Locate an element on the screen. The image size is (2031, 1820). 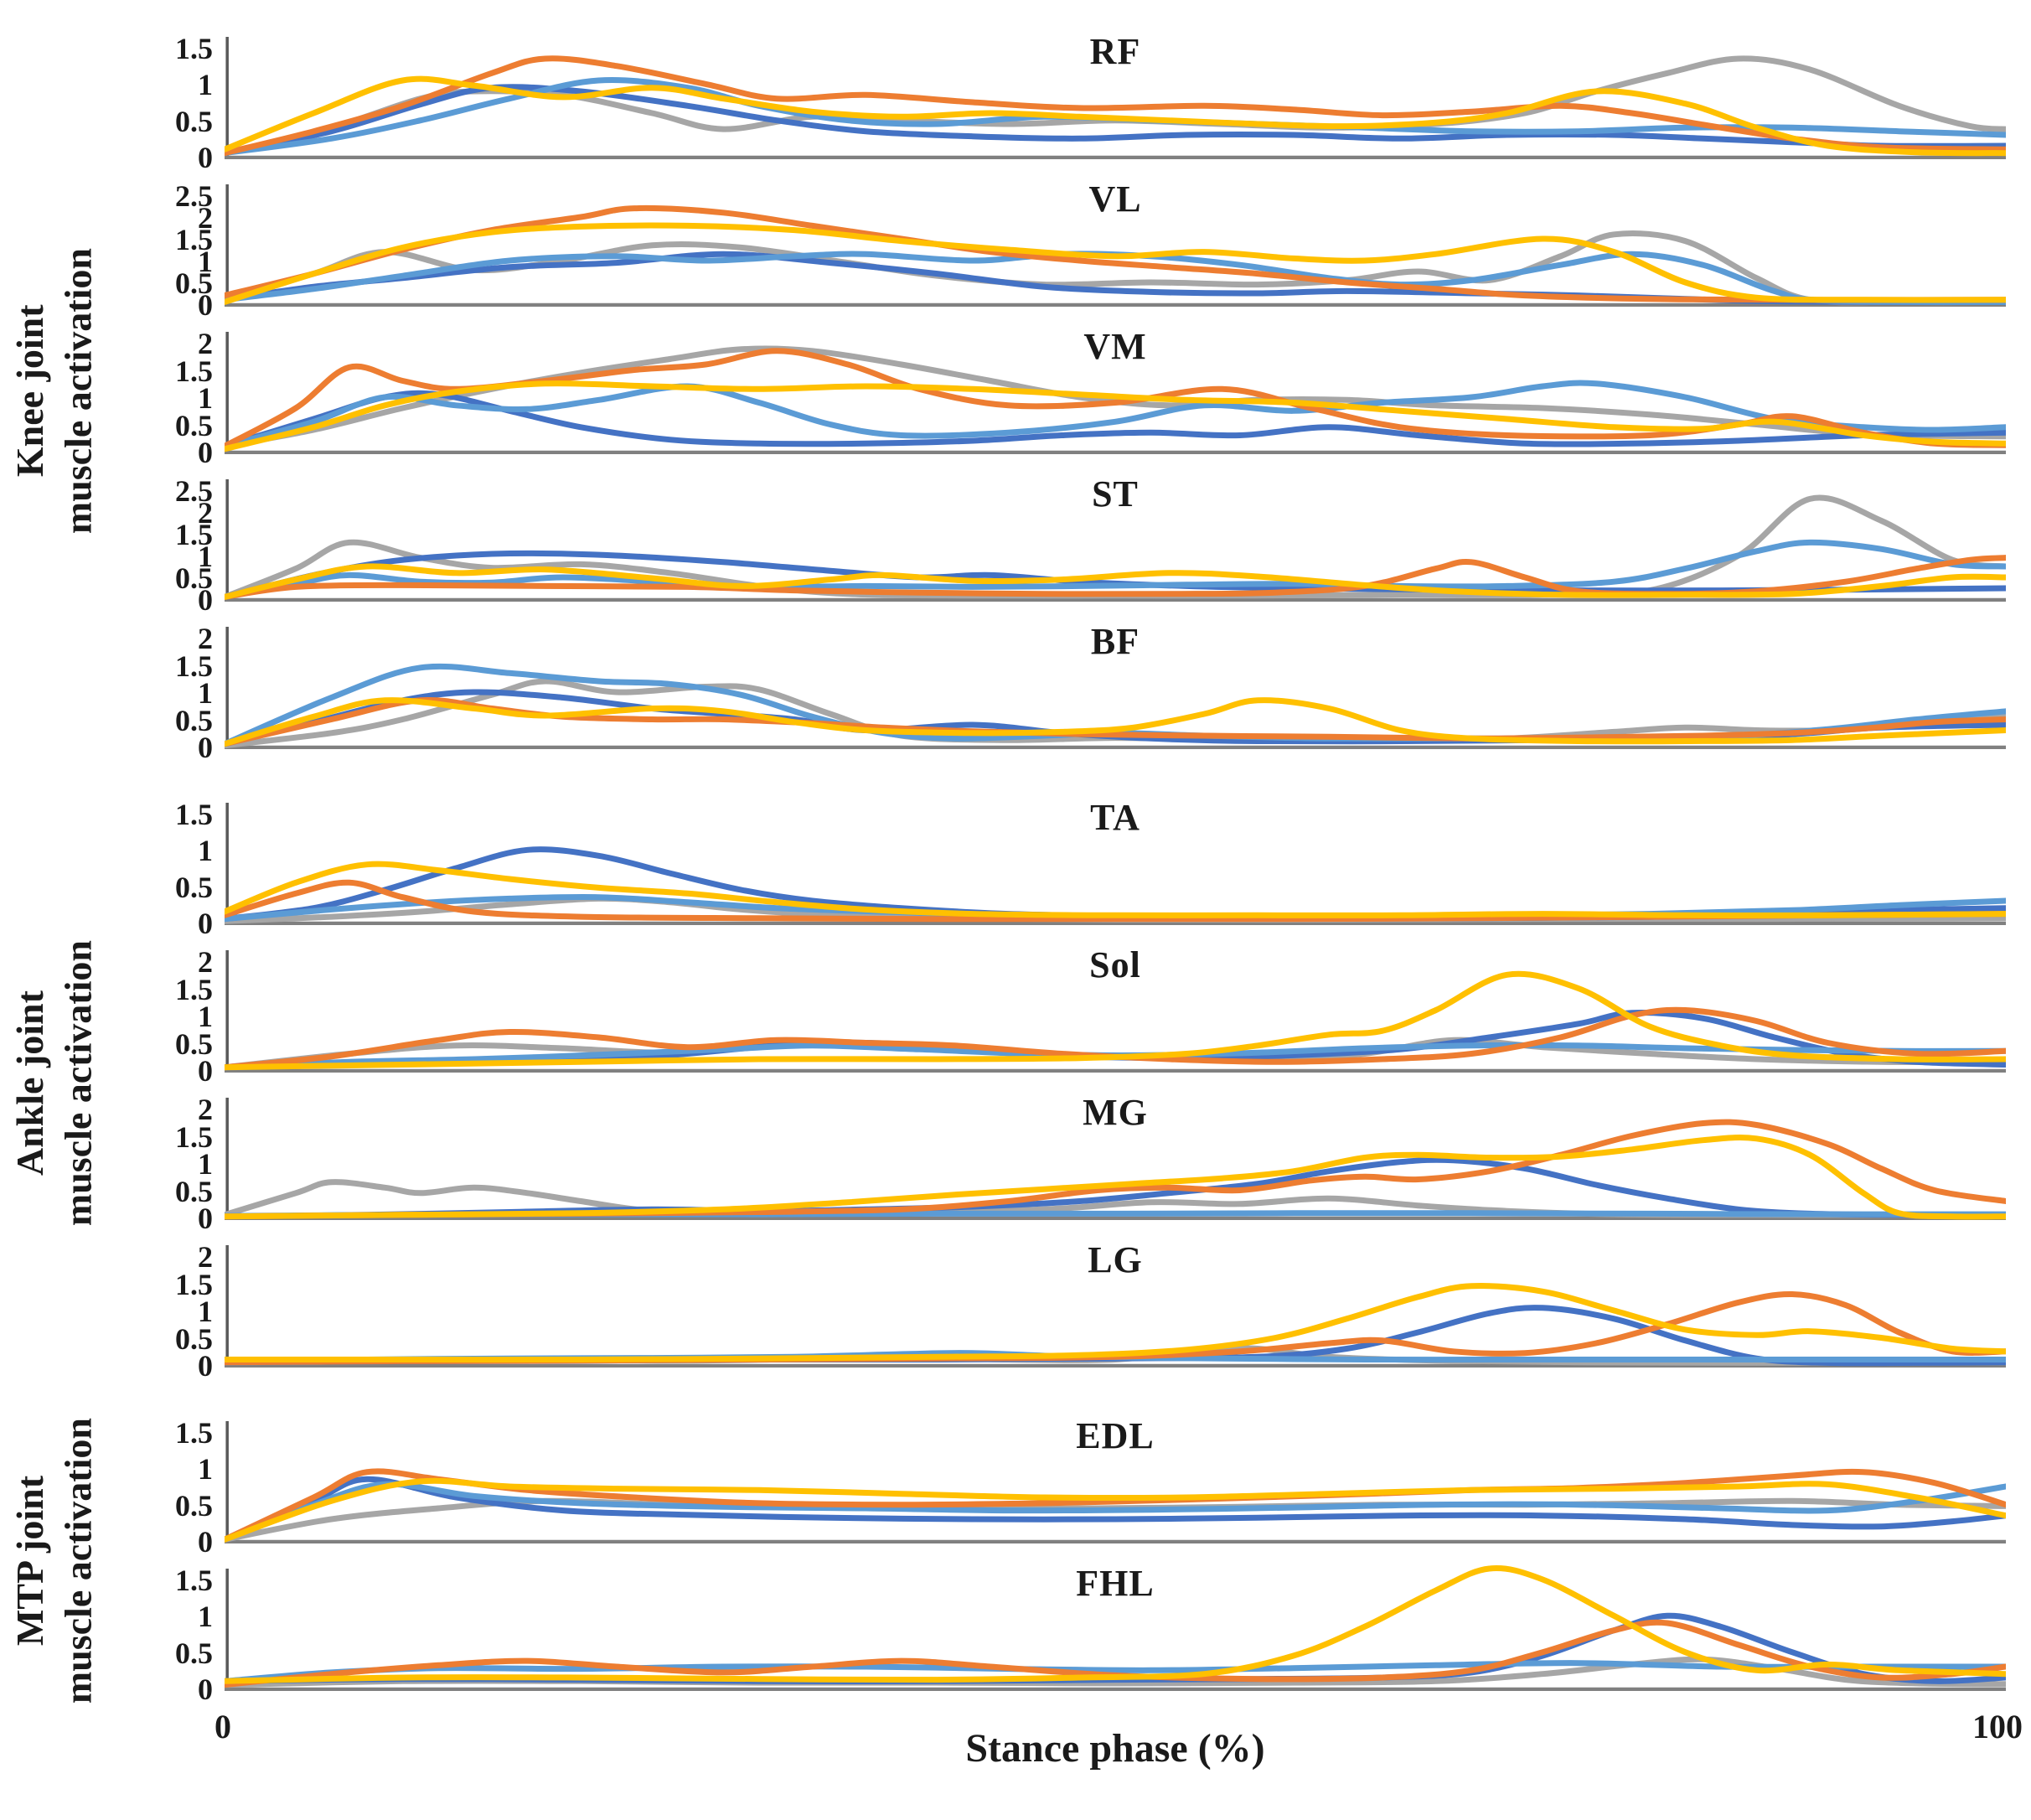
x-axis-spacer is located at coordinates (112, 1750).